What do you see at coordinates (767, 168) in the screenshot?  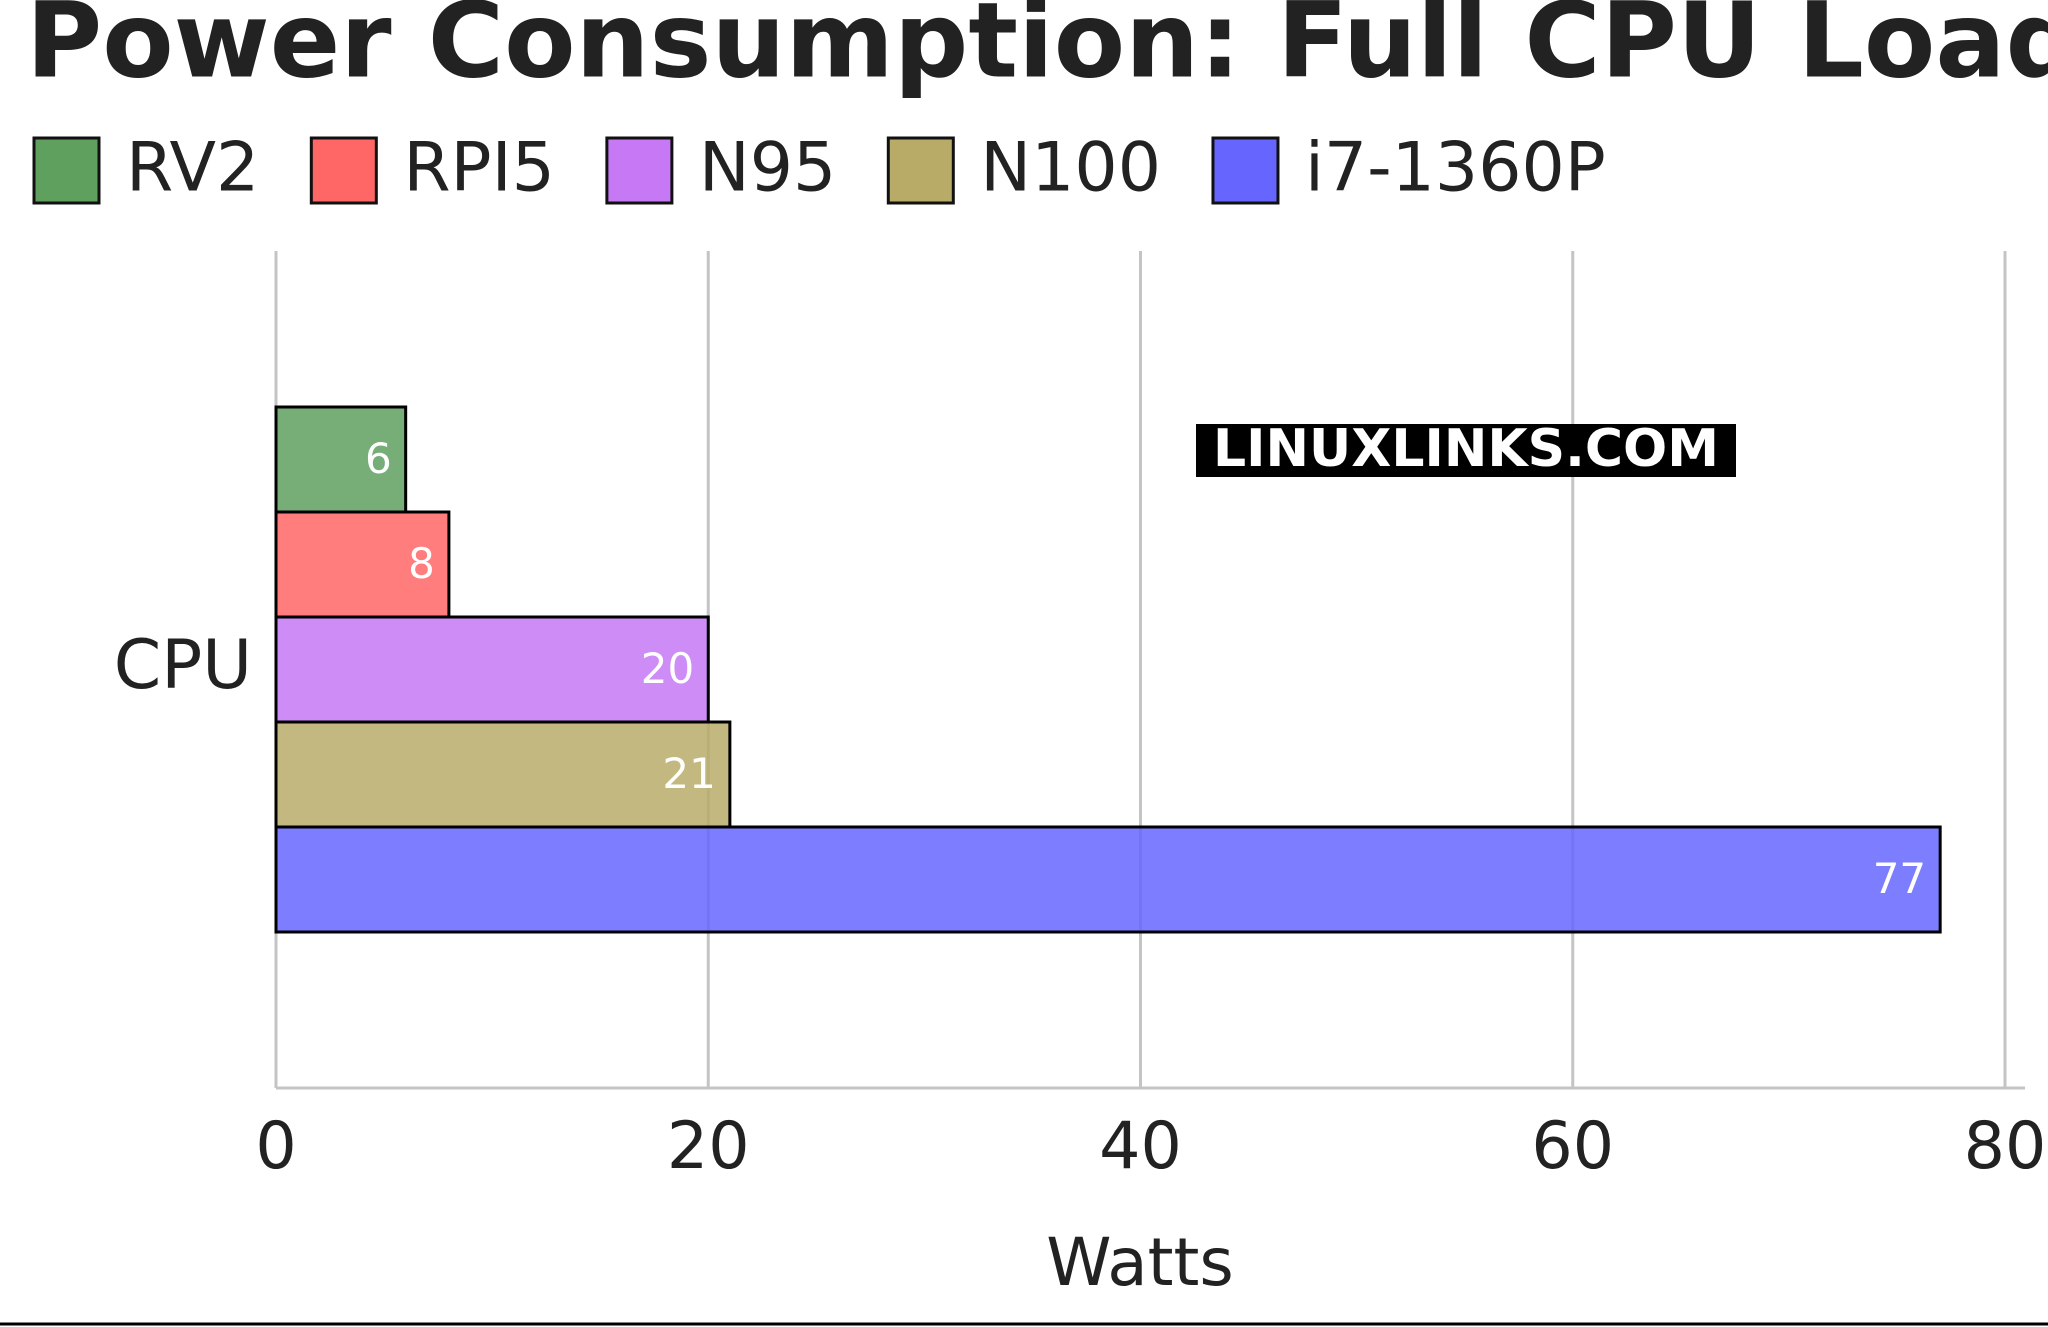 I see `legend-label: N95` at bounding box center [767, 168].